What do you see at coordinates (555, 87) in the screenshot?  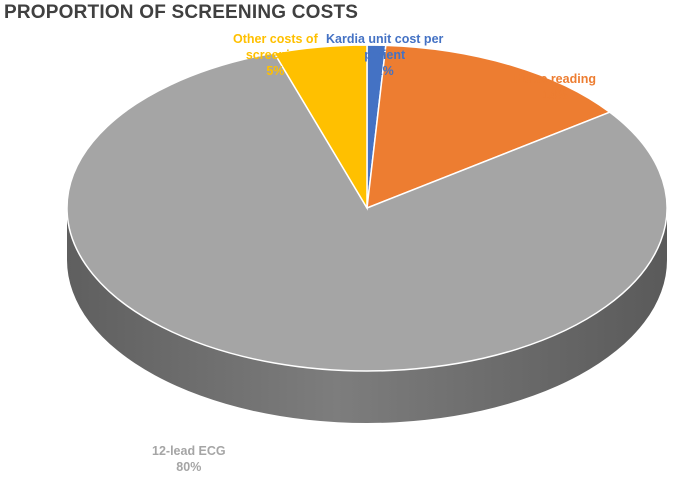 I see `slice-label-pulse: Pulse reading 14%` at bounding box center [555, 87].